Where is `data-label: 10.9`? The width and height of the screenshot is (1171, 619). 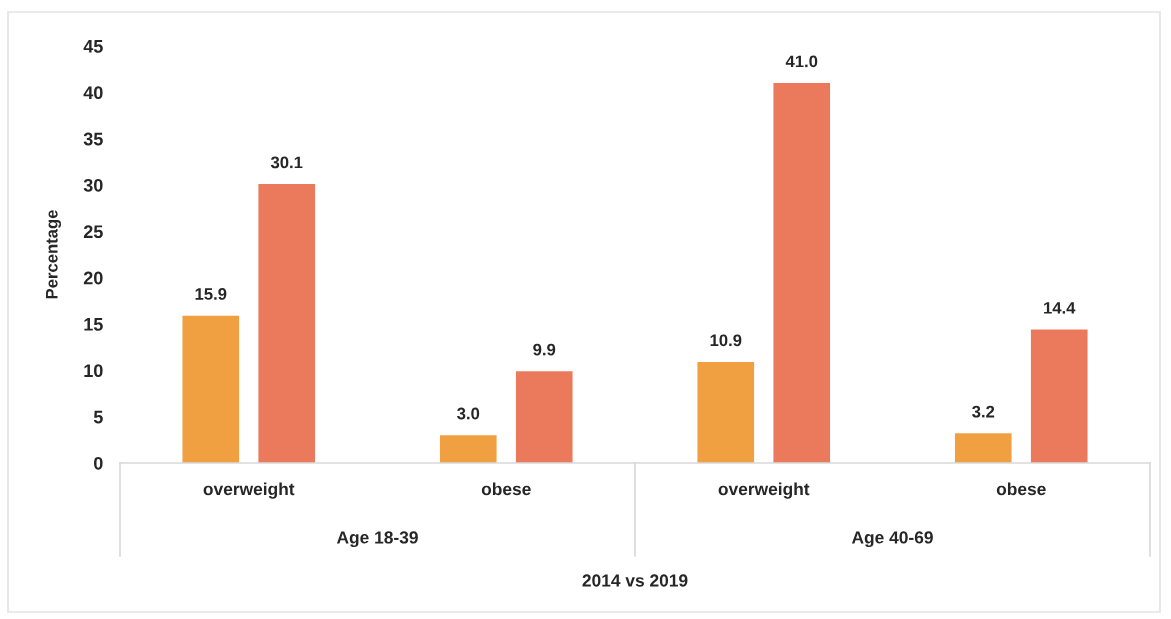
data-label: 10.9 is located at coordinates (726, 340).